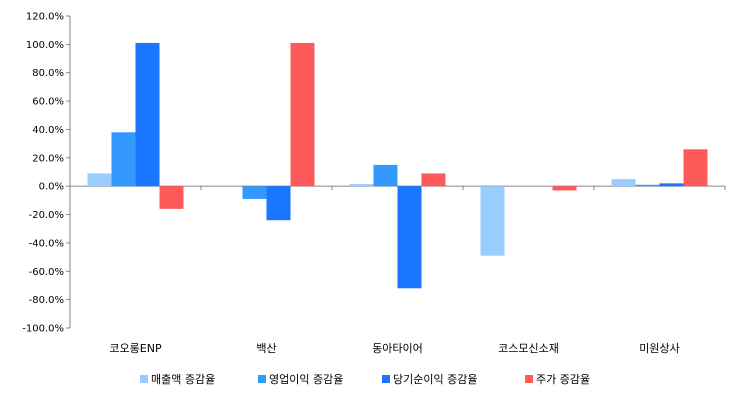 This screenshot has width=743, height=403. Describe the element at coordinates (135, 348) in the screenshot. I see `category-label: 코오롱ENP` at that location.